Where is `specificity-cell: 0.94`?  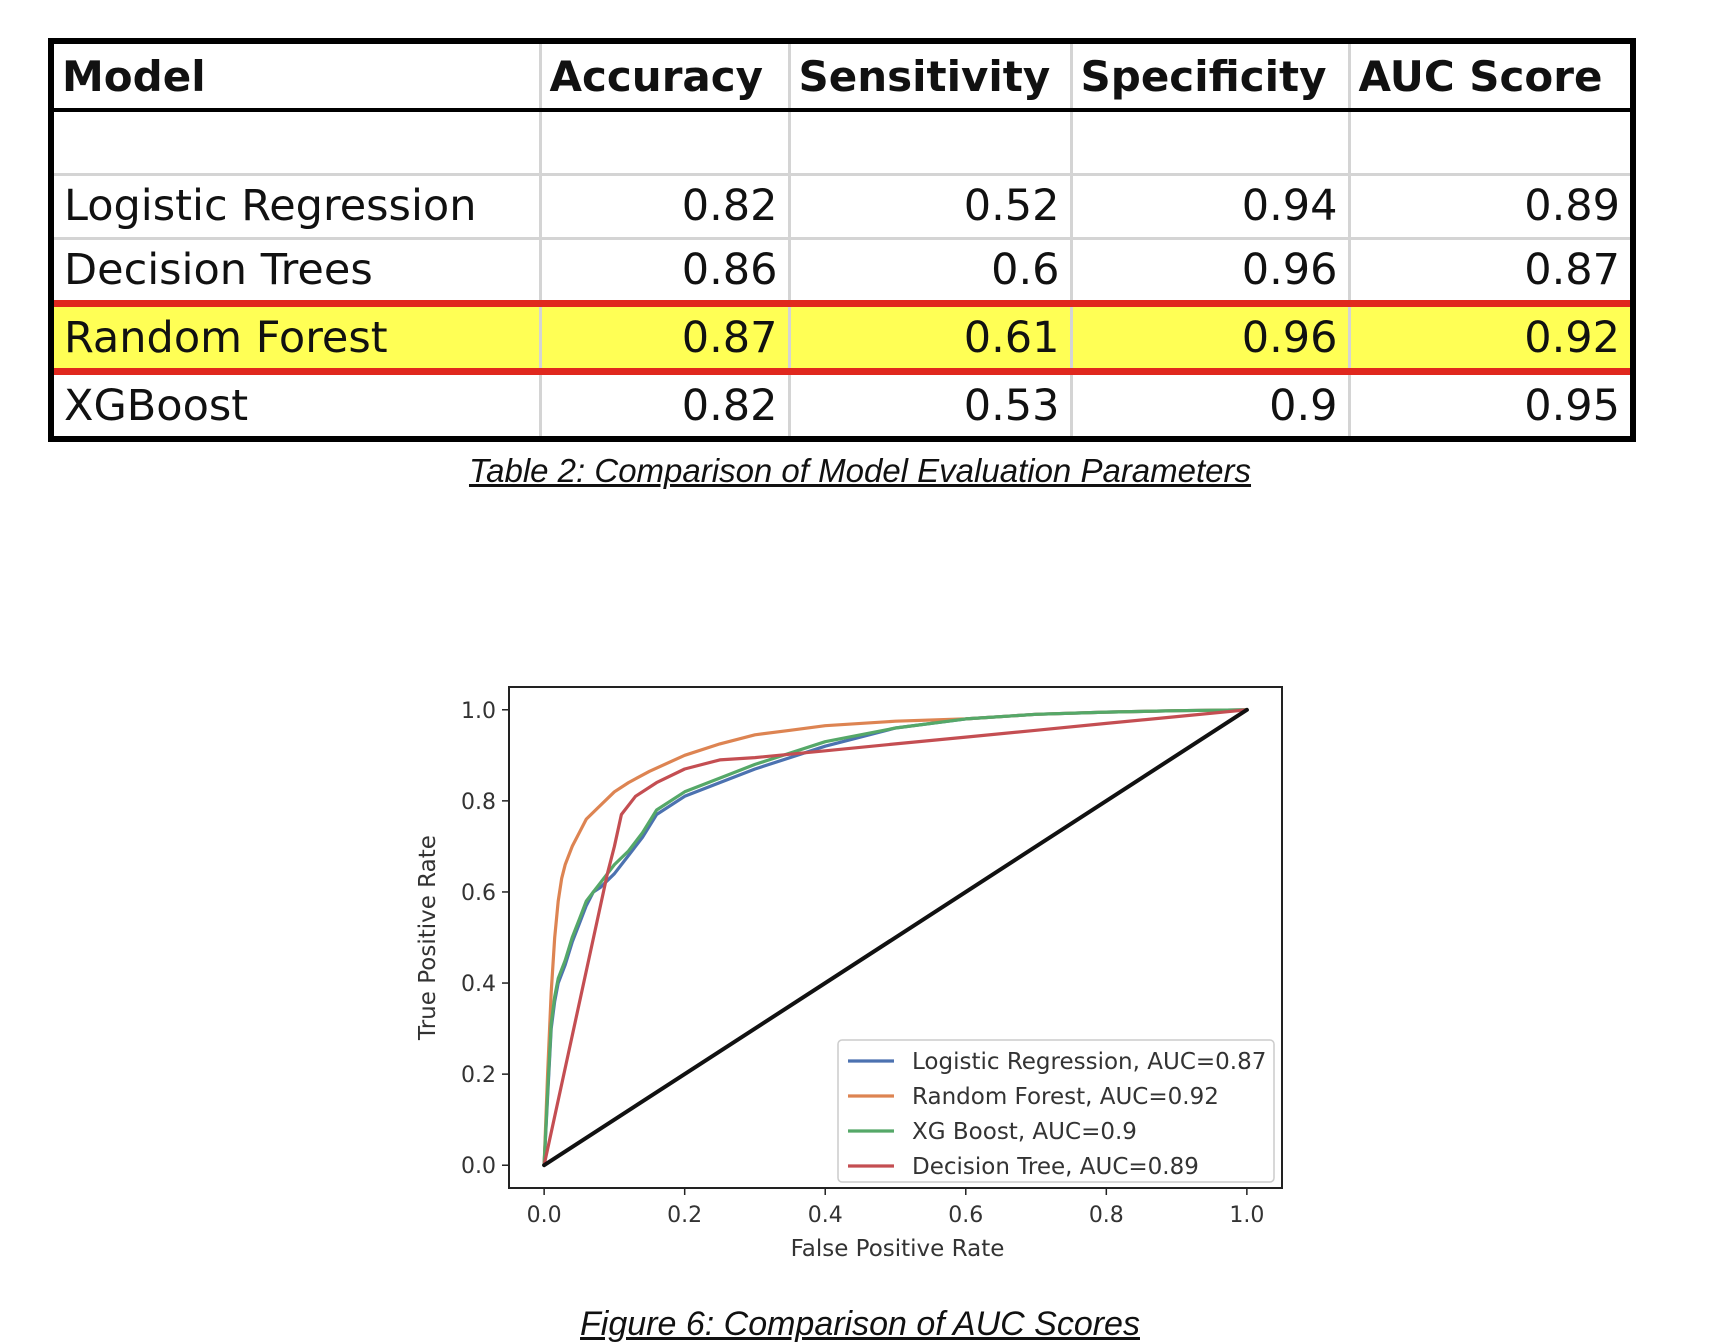 specificity-cell: 0.94 is located at coordinates (1209, 207).